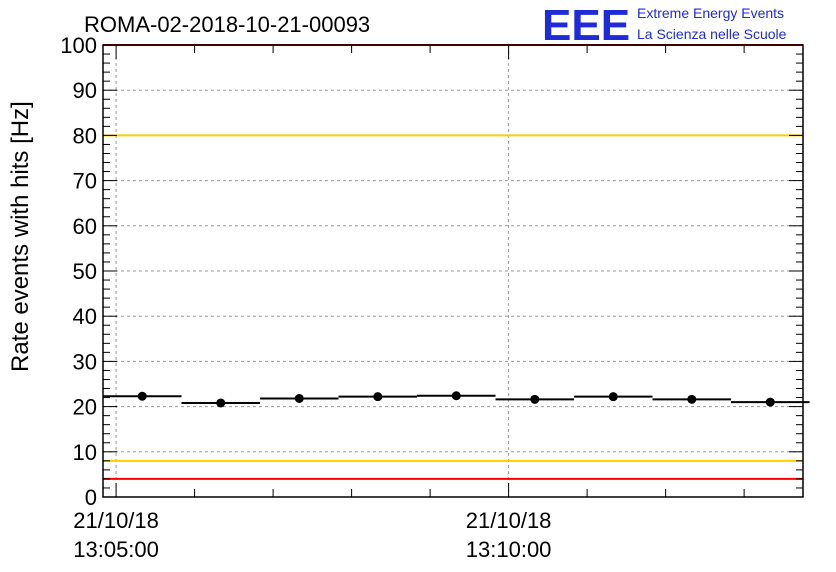  Describe the element at coordinates (85, 226) in the screenshot. I see `y-tick-label: 60` at that location.